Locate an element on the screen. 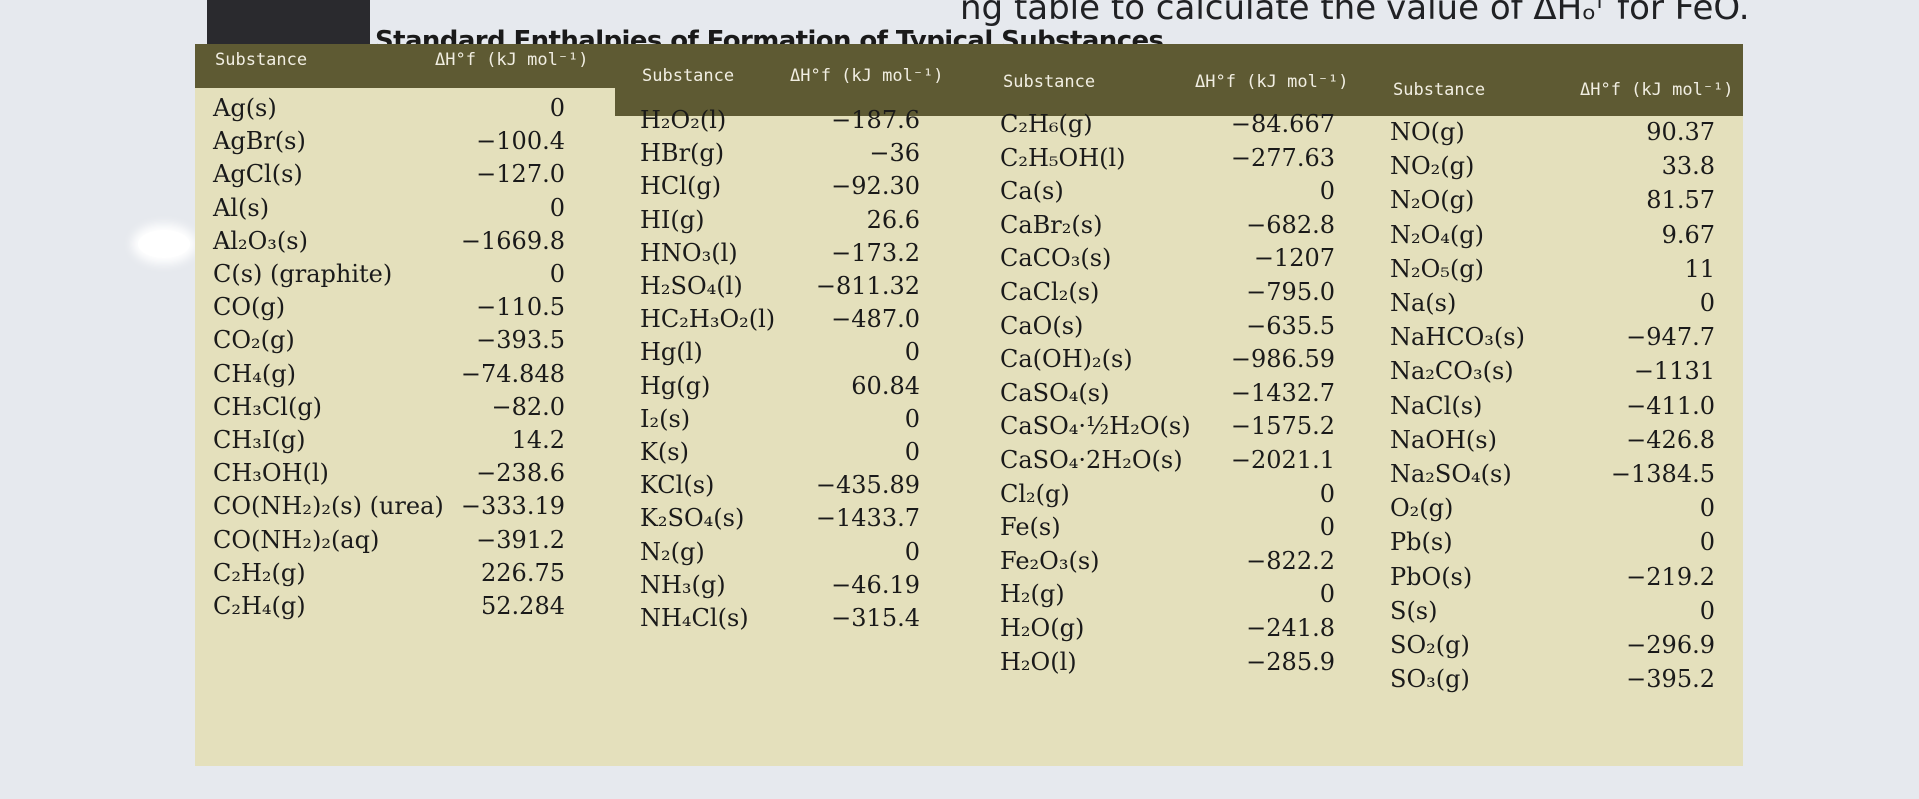 This screenshot has height=799, width=1919. enthalpy-value-cell: −110.5 is located at coordinates (520, 307).